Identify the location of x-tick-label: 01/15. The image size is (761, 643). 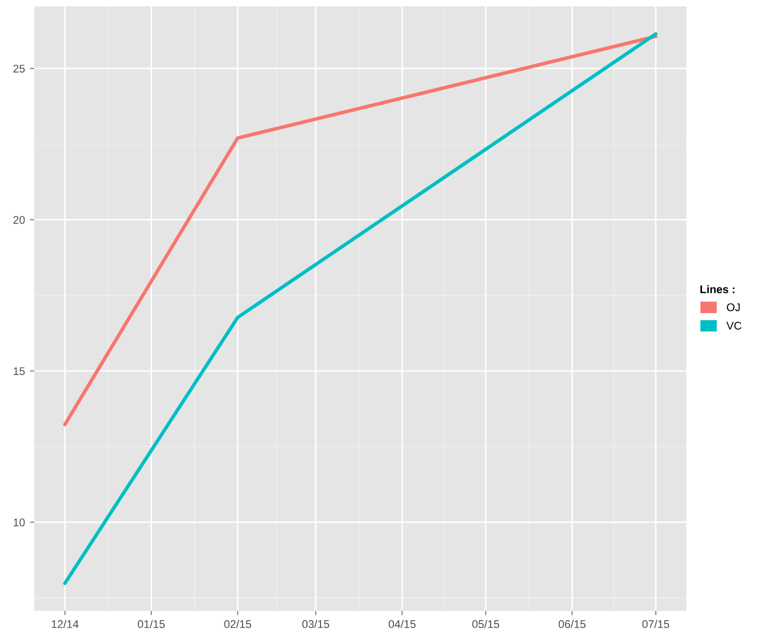
(151, 624).